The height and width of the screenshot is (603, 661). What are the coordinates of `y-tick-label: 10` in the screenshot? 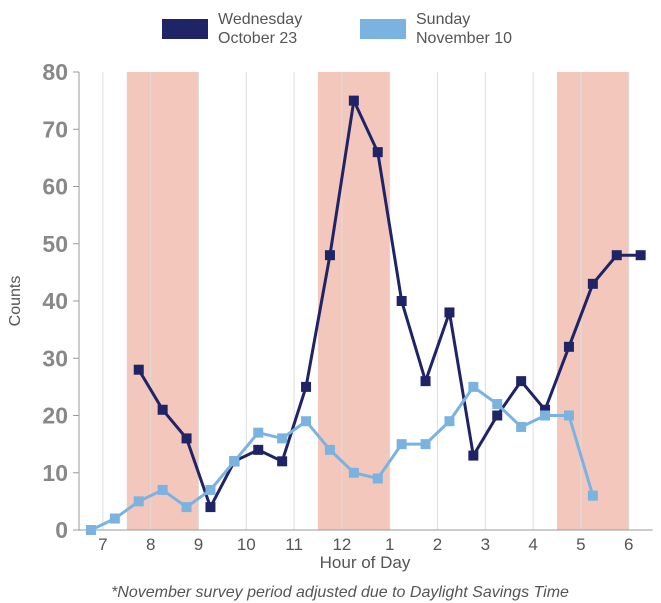 It's located at (55, 473).